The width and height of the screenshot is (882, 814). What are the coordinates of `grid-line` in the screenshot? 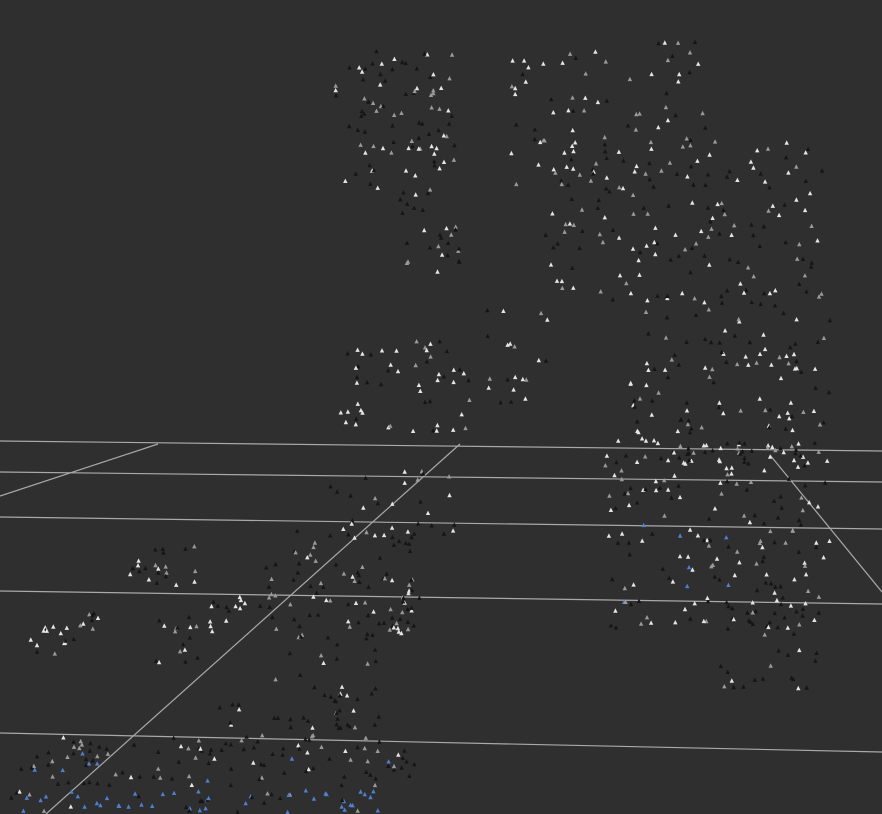 It's located at (825, 523).